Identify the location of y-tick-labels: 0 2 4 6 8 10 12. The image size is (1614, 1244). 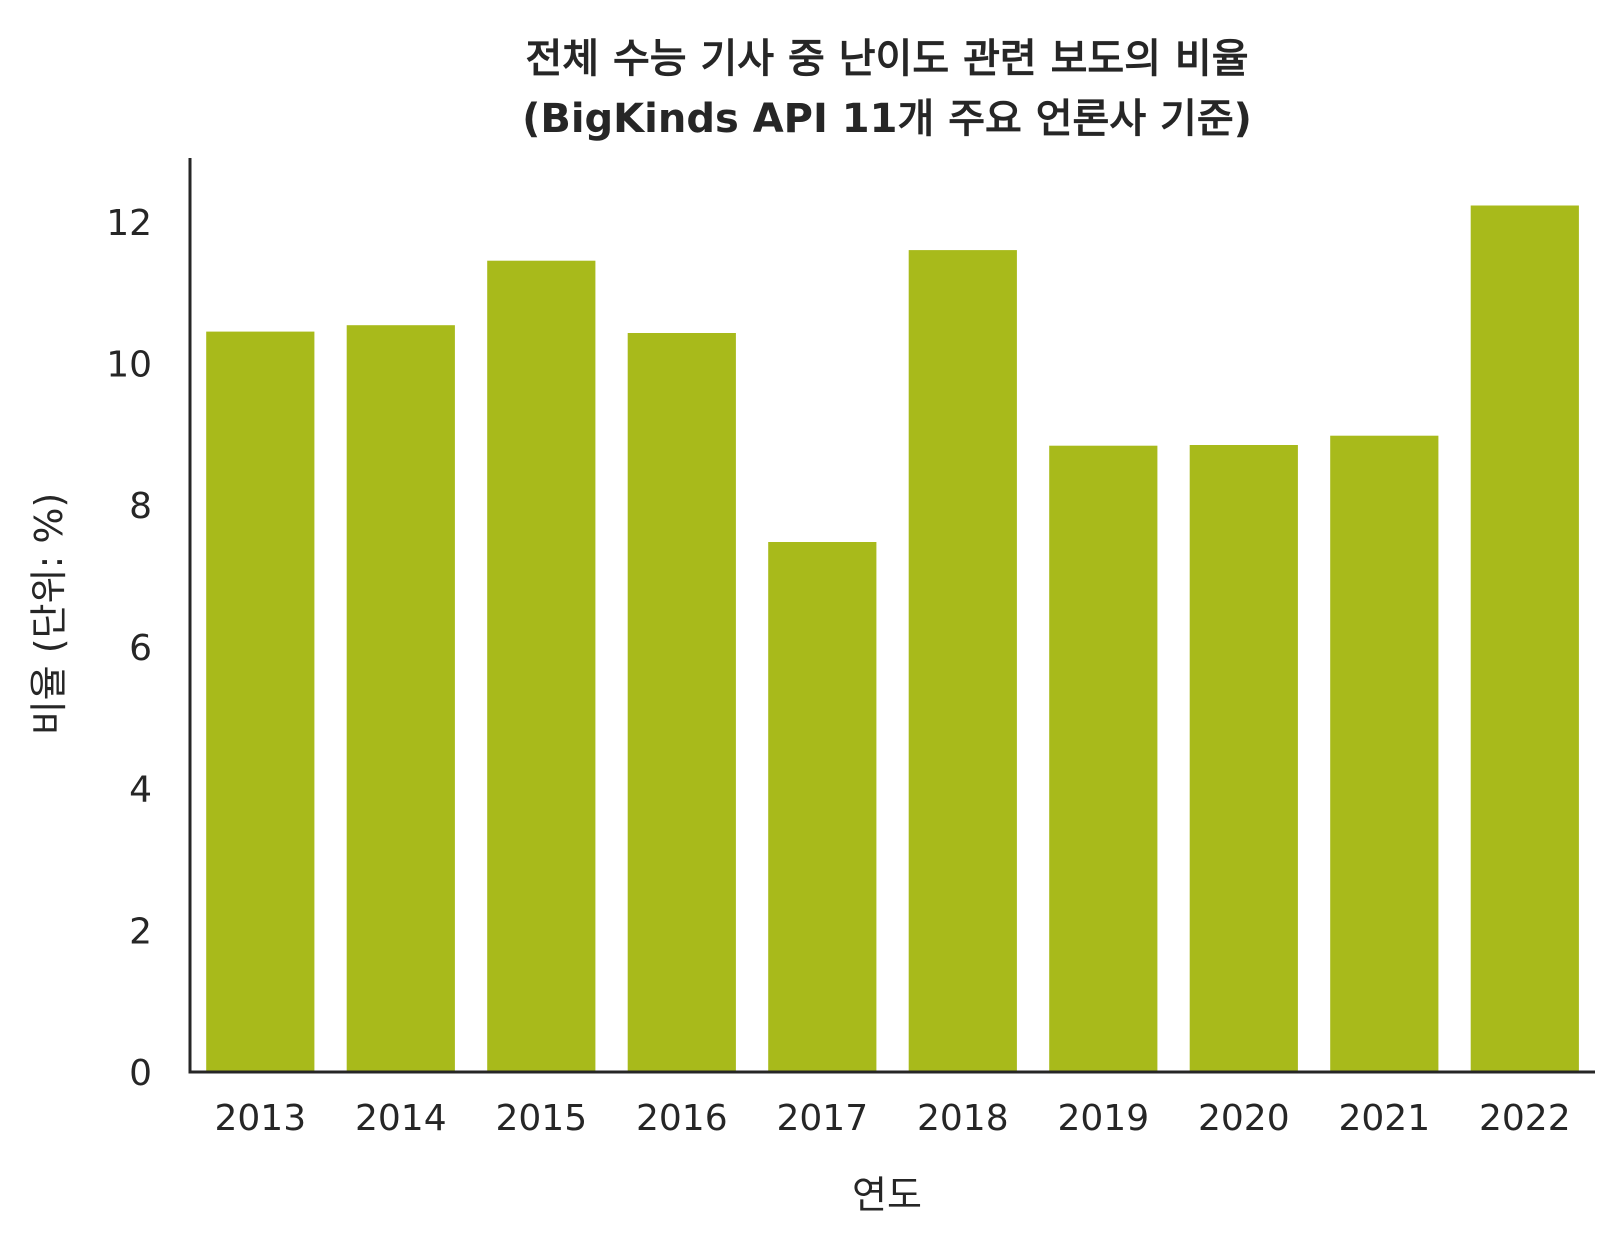
(129, 648).